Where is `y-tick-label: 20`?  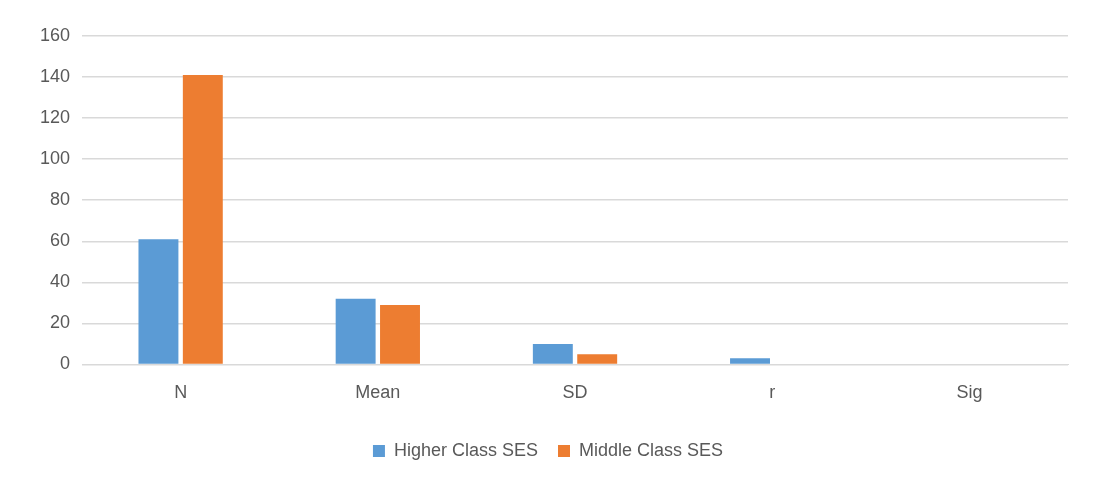
y-tick-label: 20 is located at coordinates (60, 322).